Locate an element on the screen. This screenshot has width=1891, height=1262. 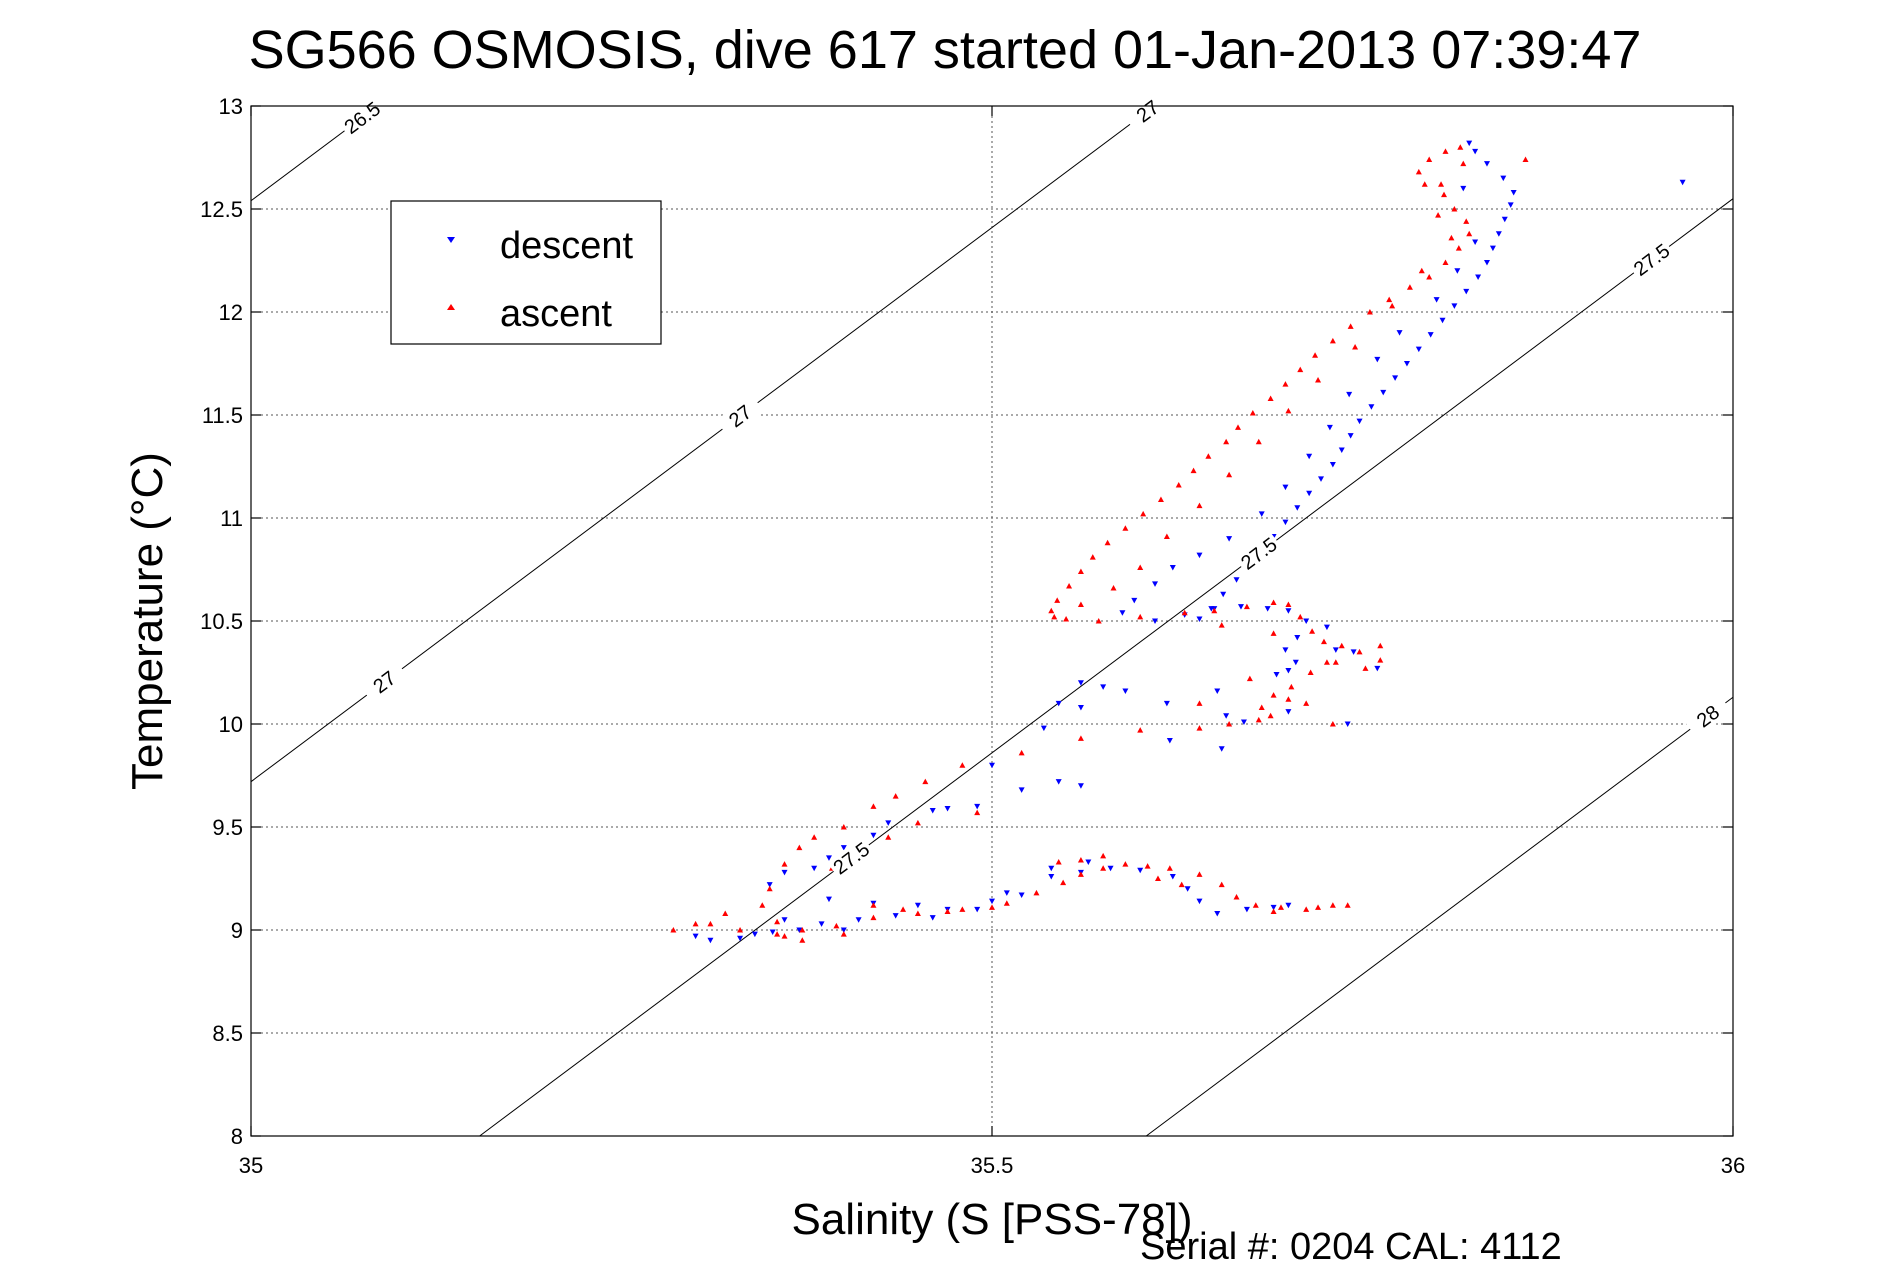
y-axis-label: Temperature (°C) is located at coordinates (147, 621).